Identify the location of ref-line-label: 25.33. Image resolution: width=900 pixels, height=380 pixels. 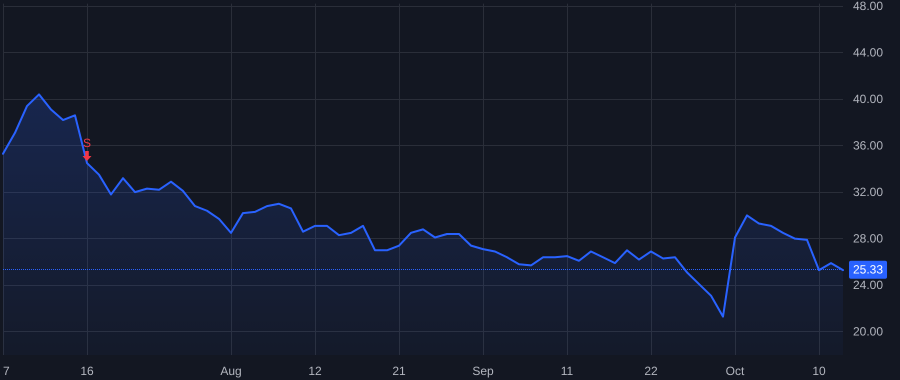
(868, 269).